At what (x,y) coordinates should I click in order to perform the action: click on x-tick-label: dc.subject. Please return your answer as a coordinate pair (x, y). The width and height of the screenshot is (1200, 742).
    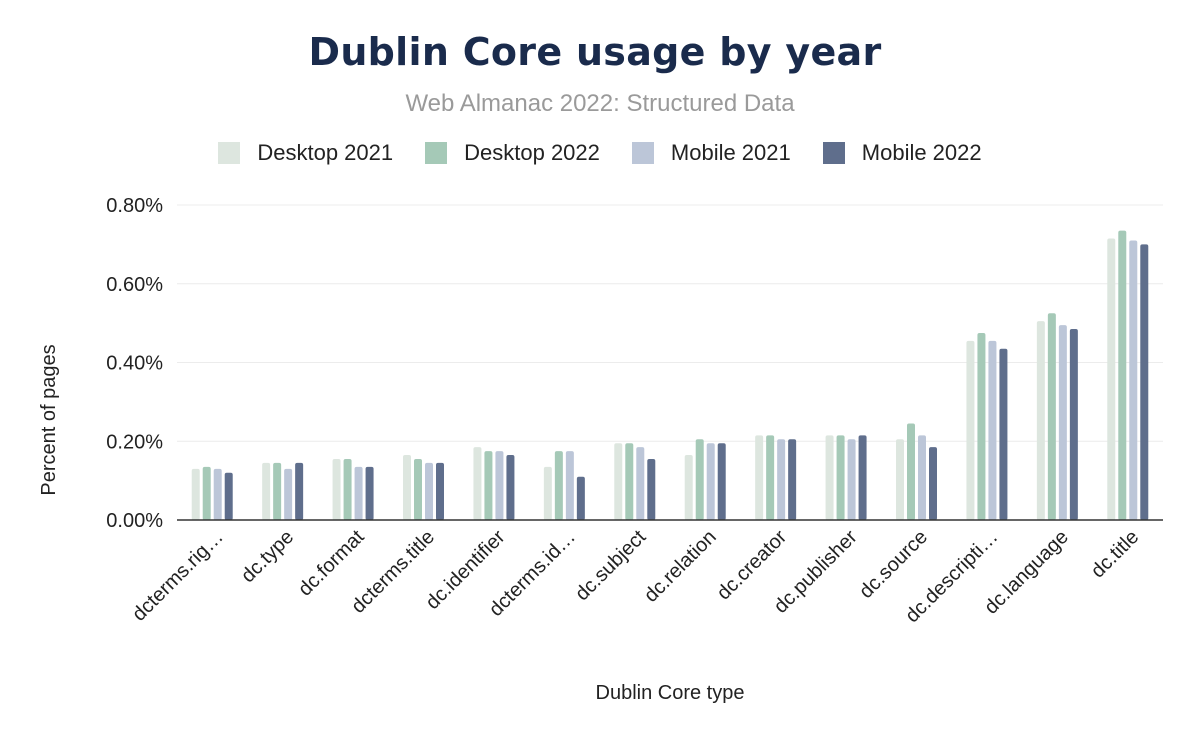
    Looking at the image, I should click on (611, 566).